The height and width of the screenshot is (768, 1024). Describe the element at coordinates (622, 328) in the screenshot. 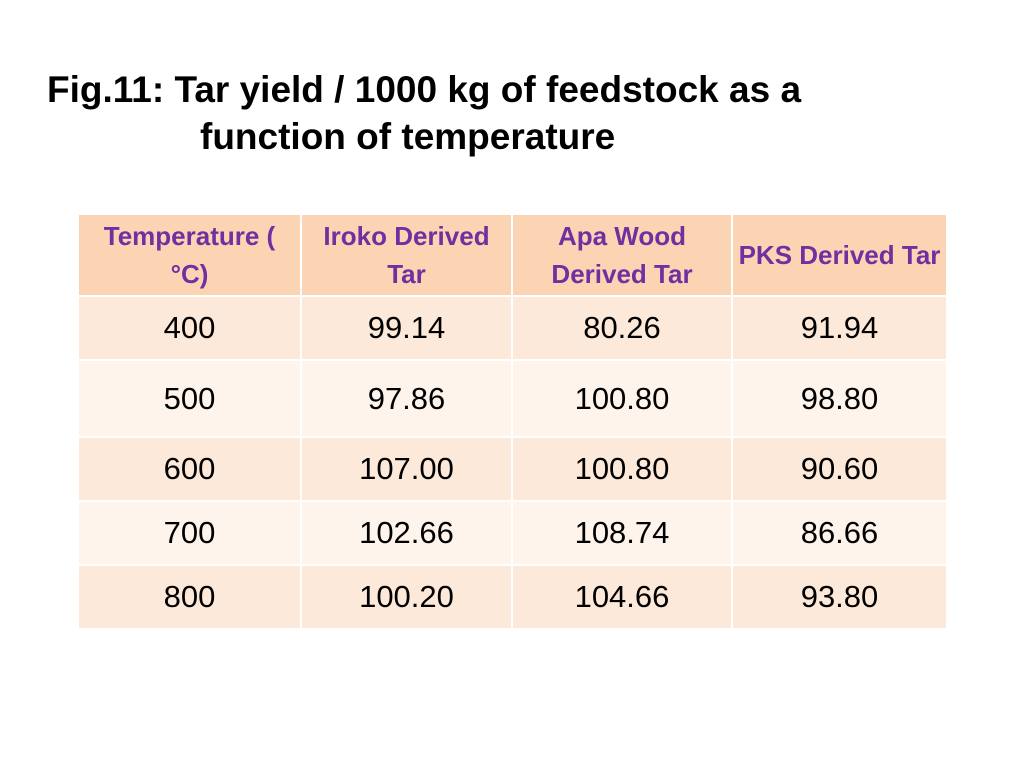

I see `table-cell: 80.26` at that location.